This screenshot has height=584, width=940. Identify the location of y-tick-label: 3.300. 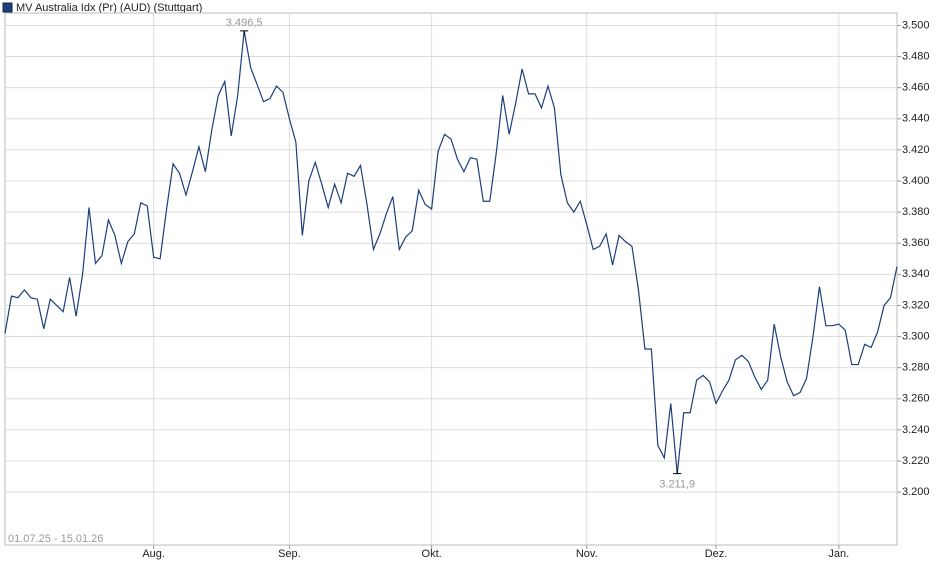
(916, 336).